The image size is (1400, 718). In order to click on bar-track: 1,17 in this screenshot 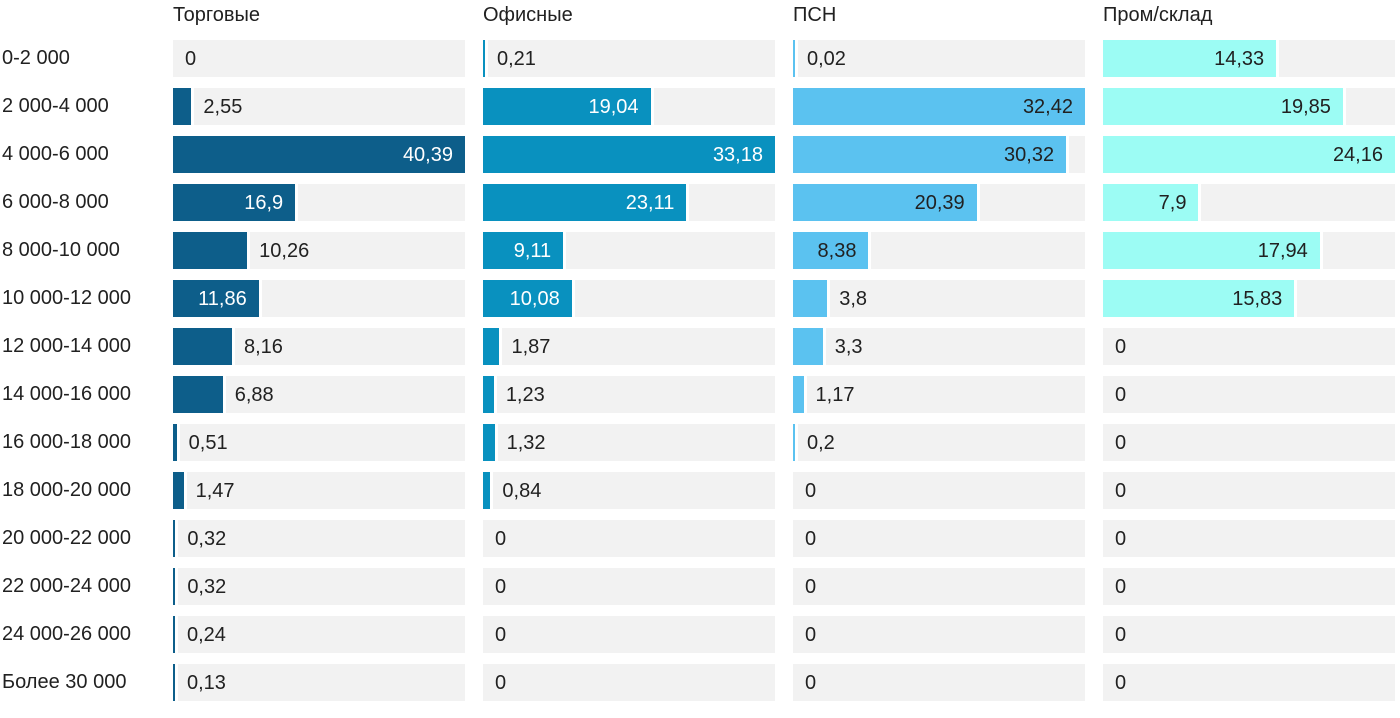, I will do `click(939, 394)`.